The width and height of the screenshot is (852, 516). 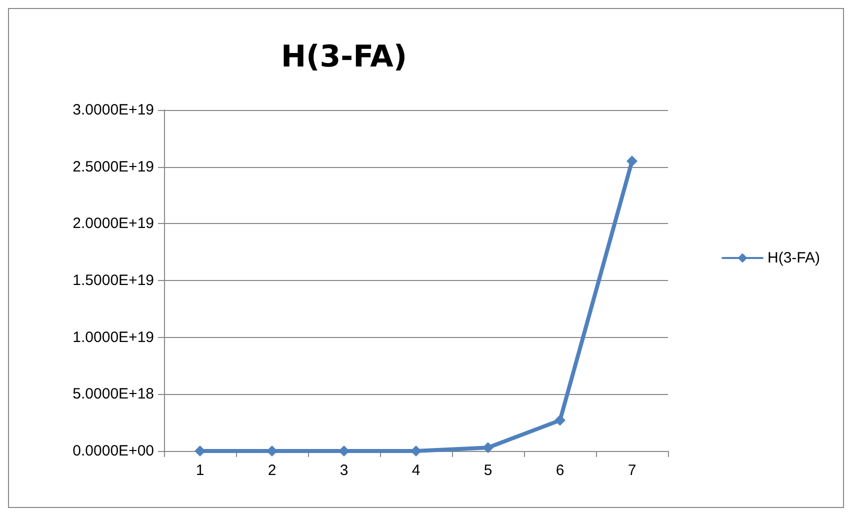 I want to click on x-tick-label: 6, so click(x=560, y=470).